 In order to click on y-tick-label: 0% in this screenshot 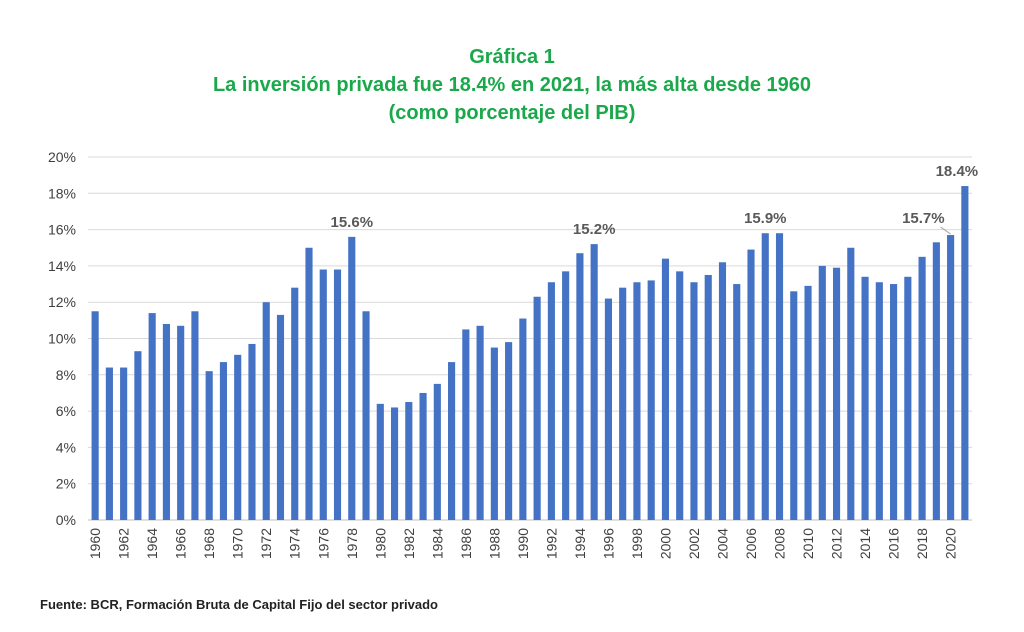, I will do `click(66, 520)`.